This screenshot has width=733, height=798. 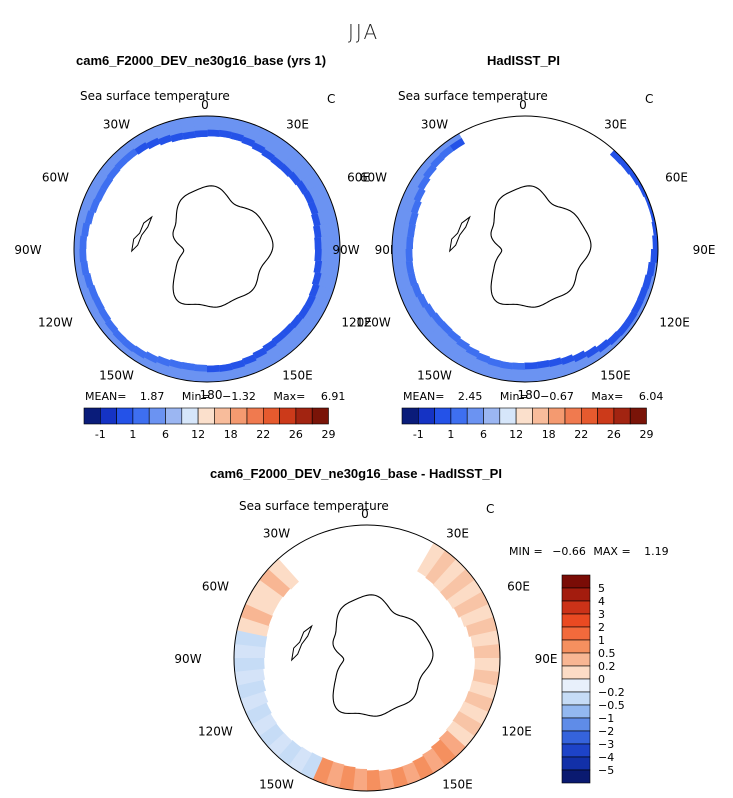 I want to click on lon-label-90W: 90W, so click(x=27, y=250).